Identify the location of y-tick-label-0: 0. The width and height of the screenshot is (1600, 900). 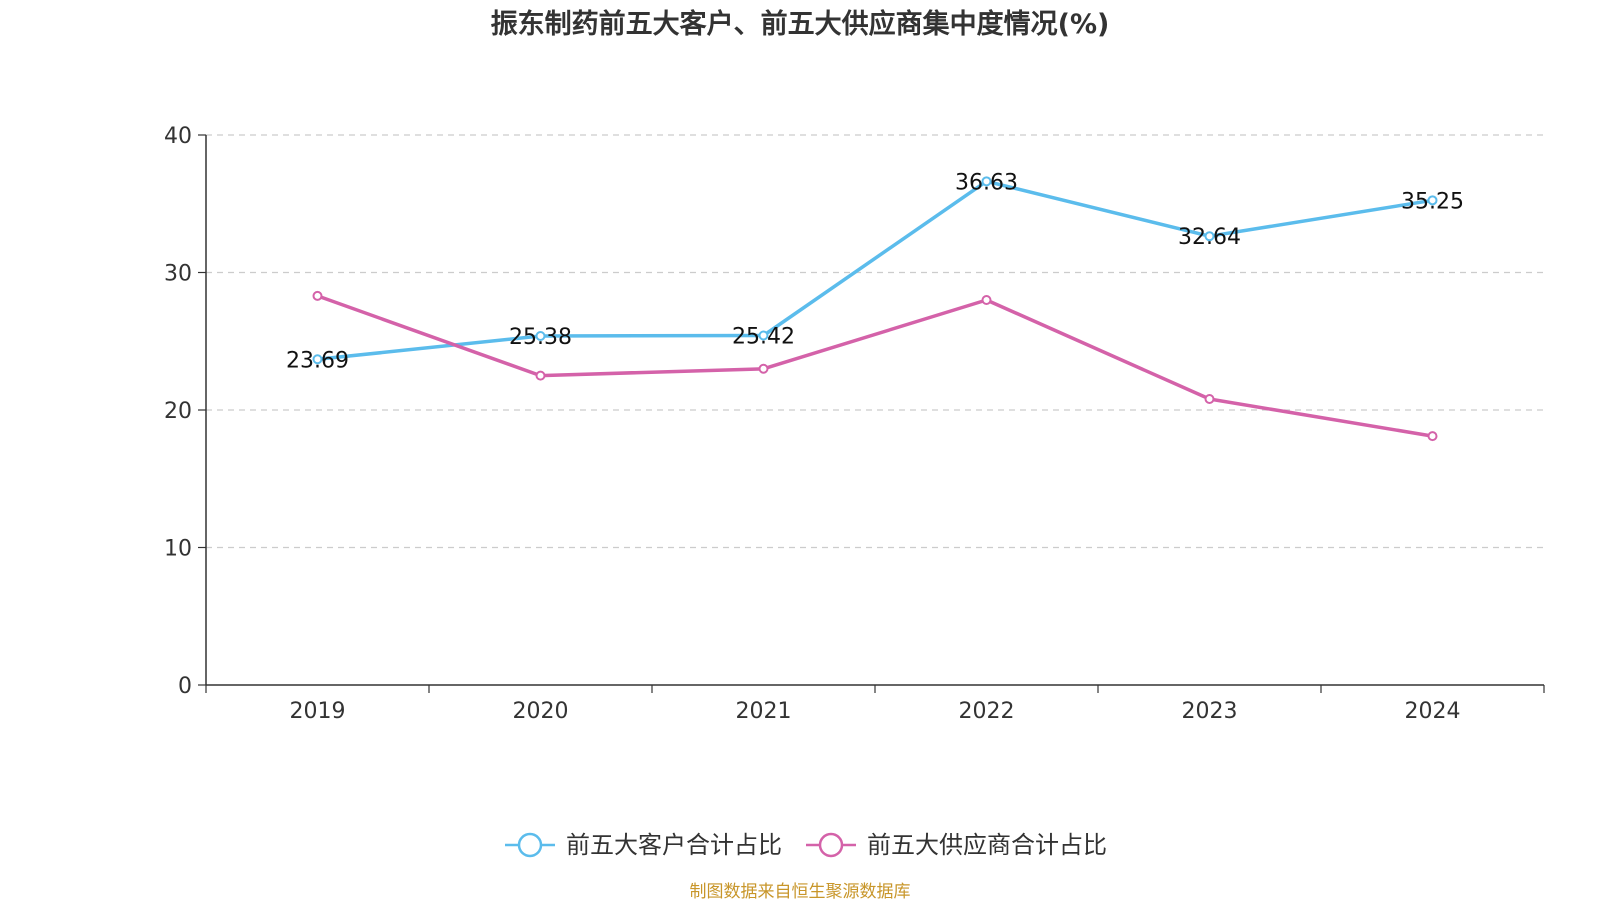
(185, 686).